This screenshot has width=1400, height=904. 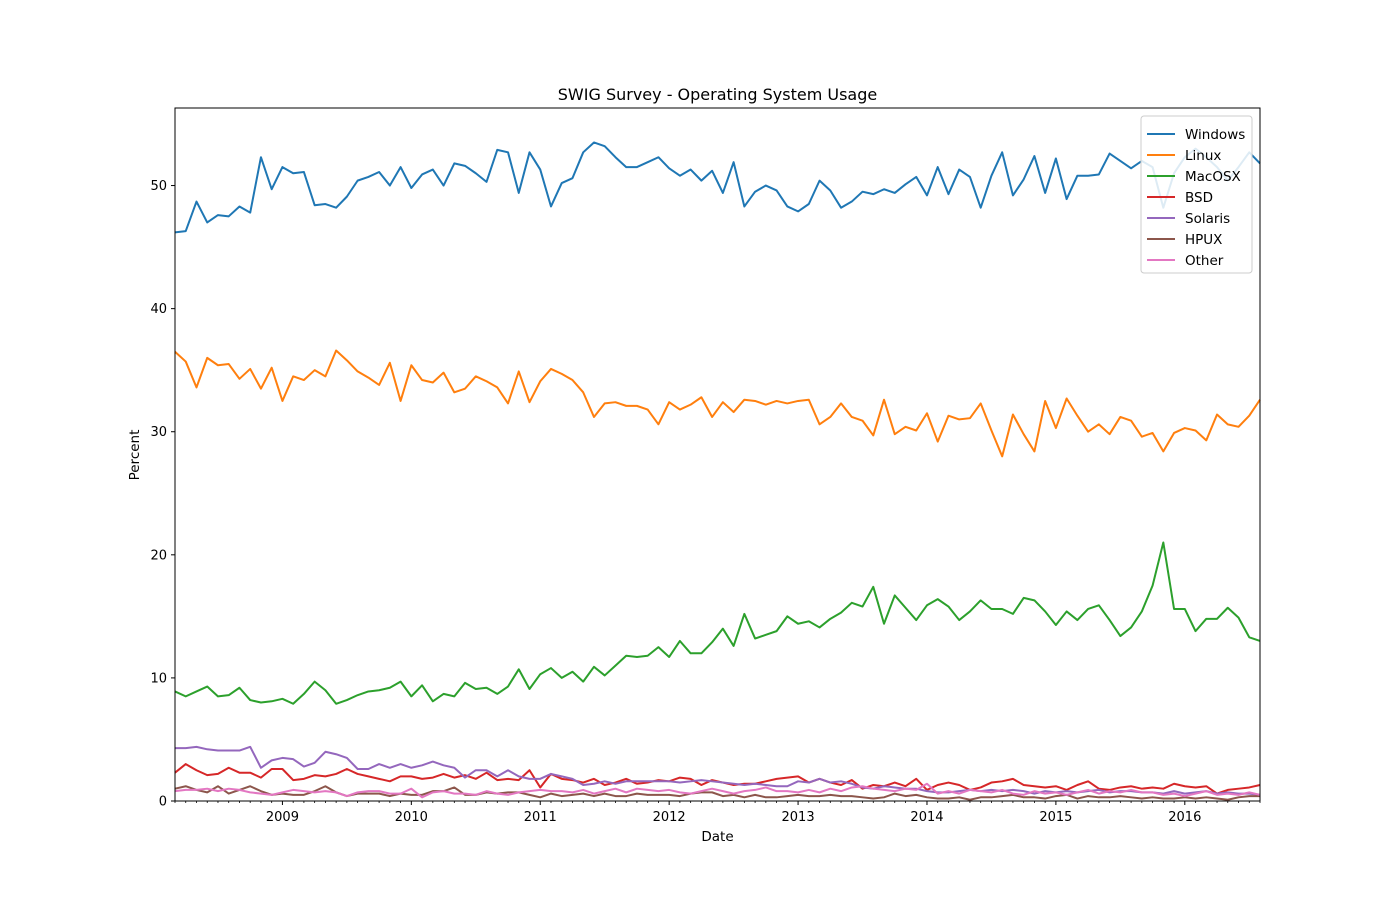 What do you see at coordinates (798, 817) in the screenshot?
I see `x-tick-label: 2013` at bounding box center [798, 817].